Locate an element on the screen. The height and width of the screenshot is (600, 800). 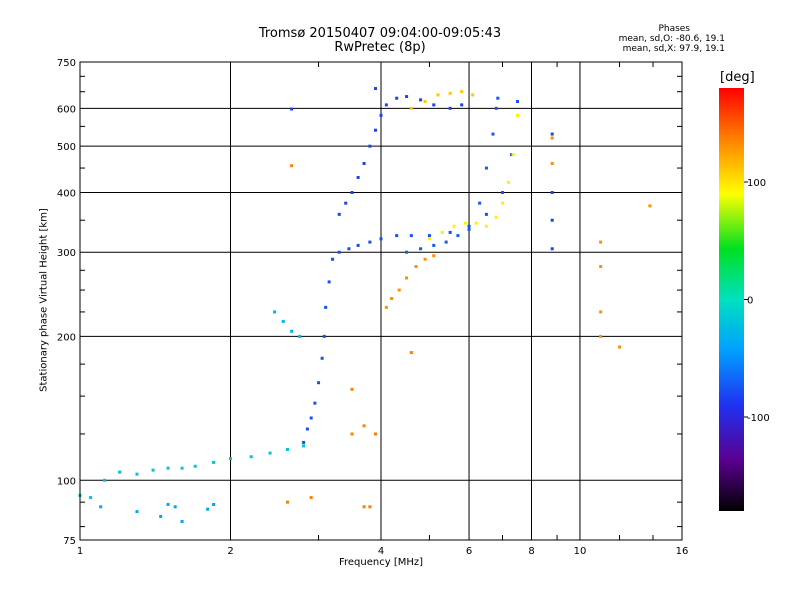
y-tick-label: 600 is located at coordinates (66, 109).